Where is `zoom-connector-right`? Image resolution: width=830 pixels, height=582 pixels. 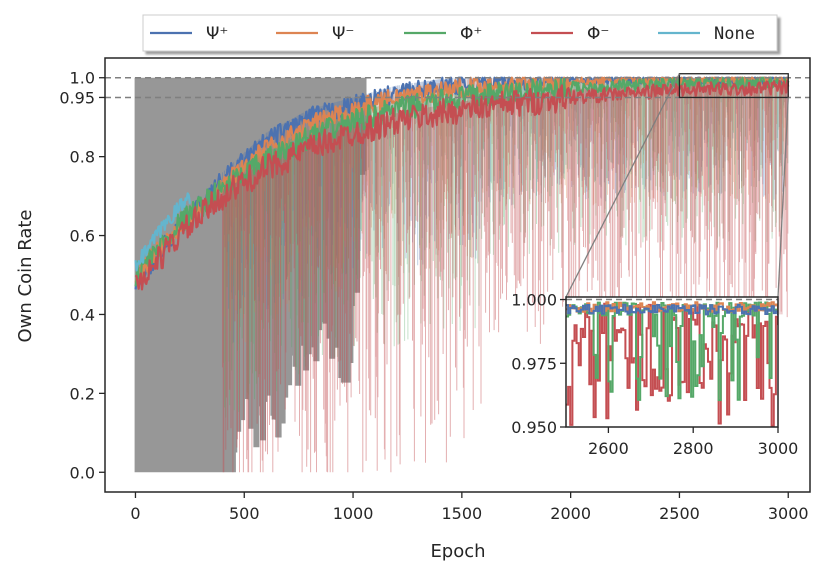 zoom-connector-right is located at coordinates (783, 197).